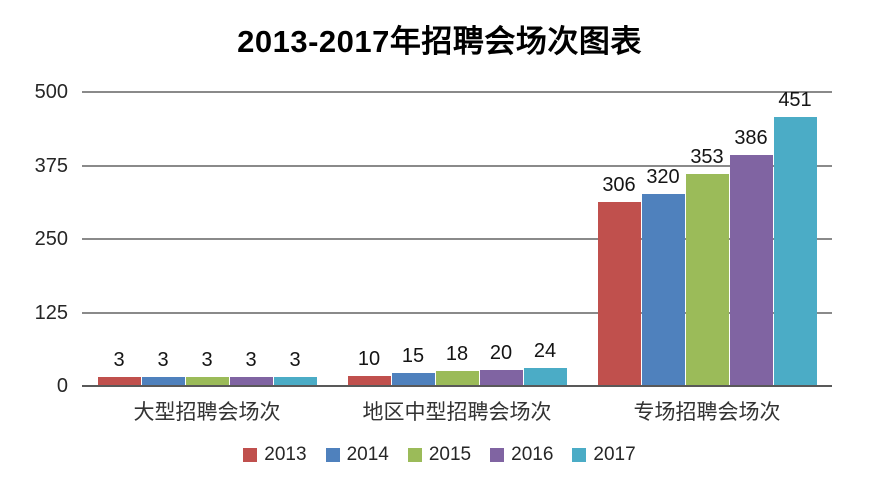 The height and width of the screenshot is (504, 879). I want to click on category-label: 地区中型招聘会场次, so click(457, 412).